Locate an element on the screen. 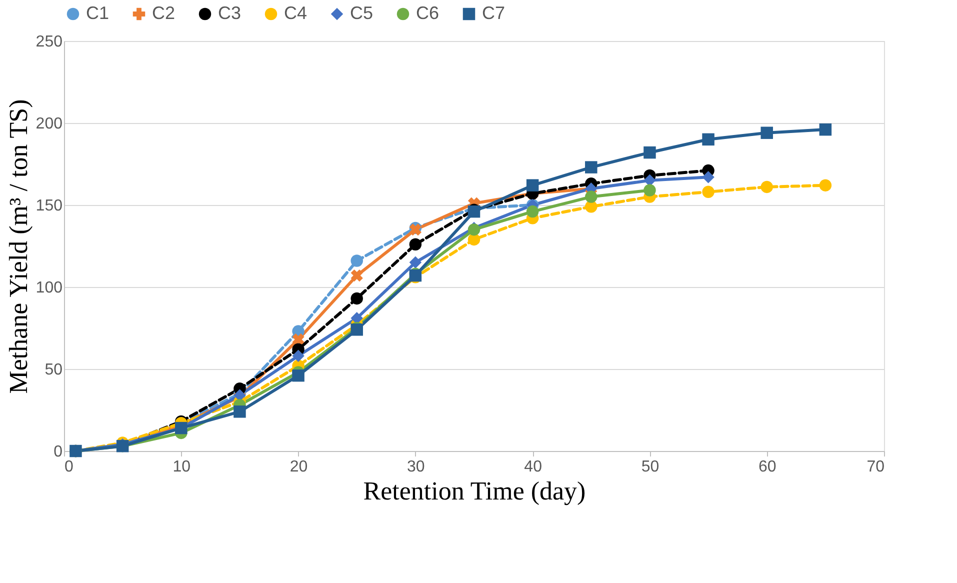 Image resolution: width=957 pixels, height=583 pixels. y-tick-label: 100 is located at coordinates (49, 288).